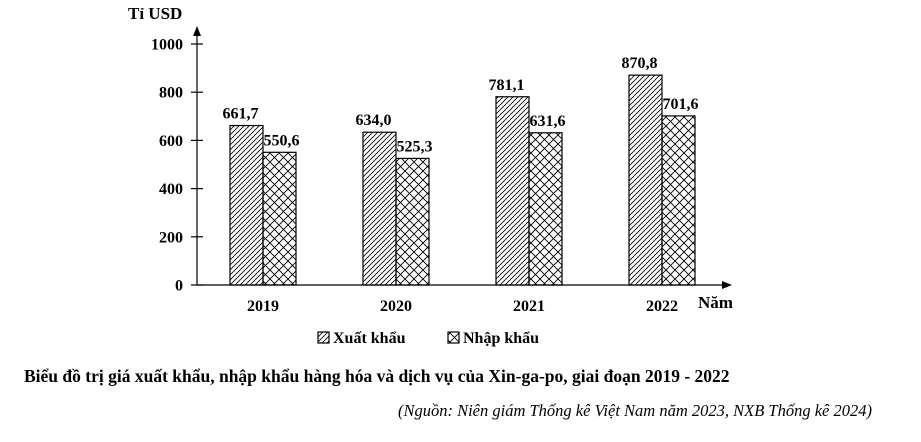 Image resolution: width=921 pixels, height=442 pixels. I want to click on bar-import-2022, so click(678, 200).